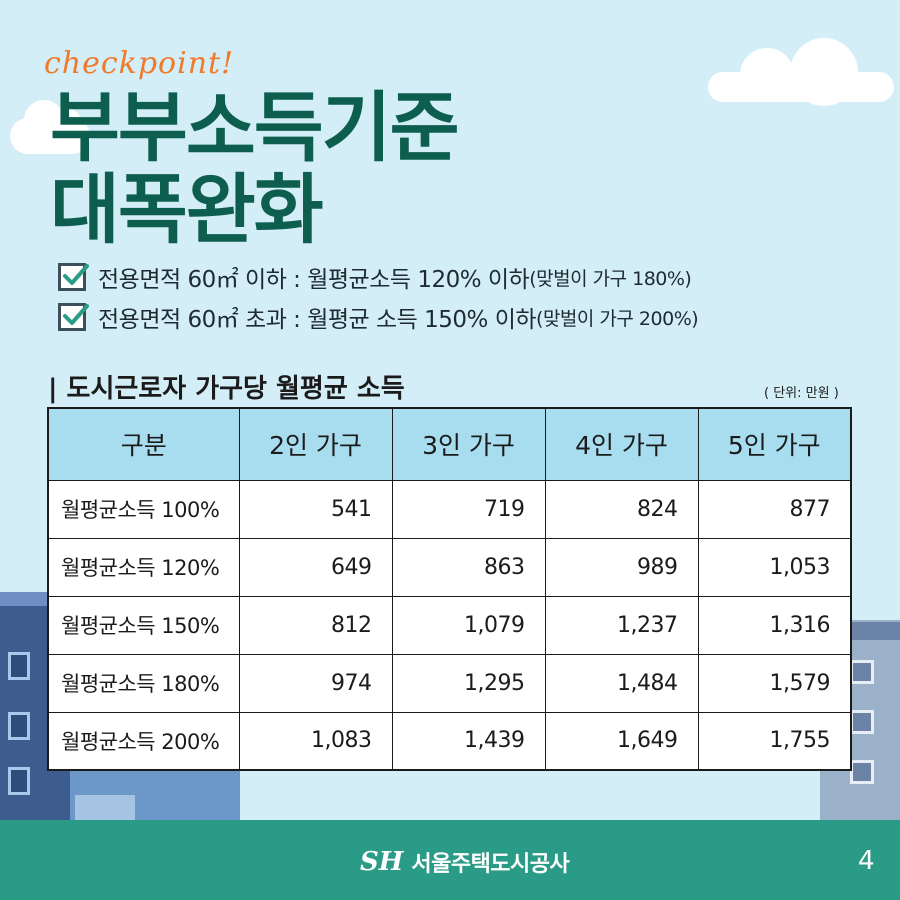  What do you see at coordinates (468, 625) in the screenshot?
I see `table-cell: 1,079` at bounding box center [468, 625].